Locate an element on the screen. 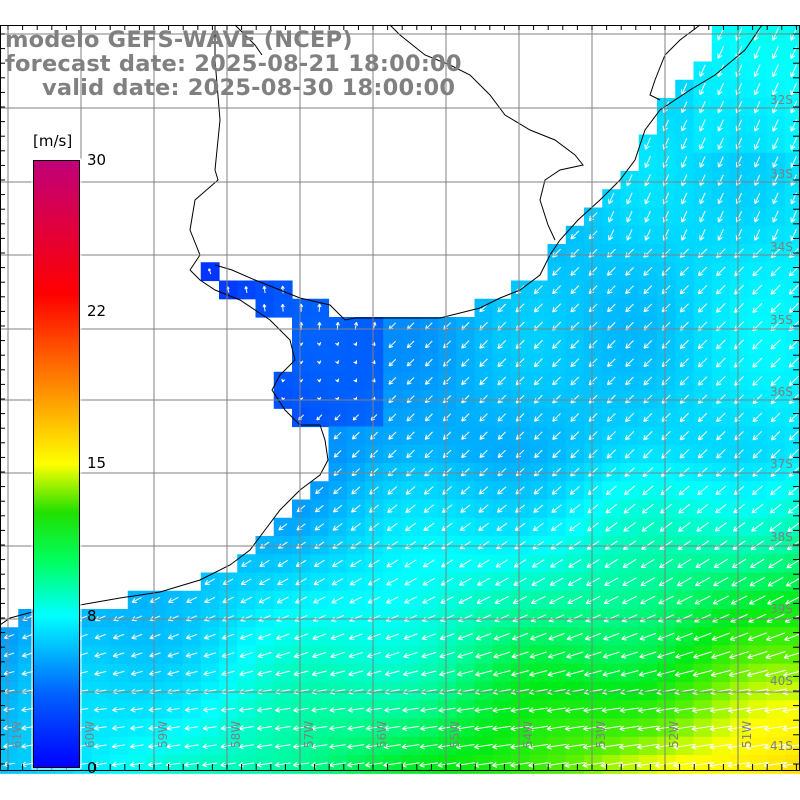 The image size is (800, 800). lon-label: 53W is located at coordinates (601, 734).